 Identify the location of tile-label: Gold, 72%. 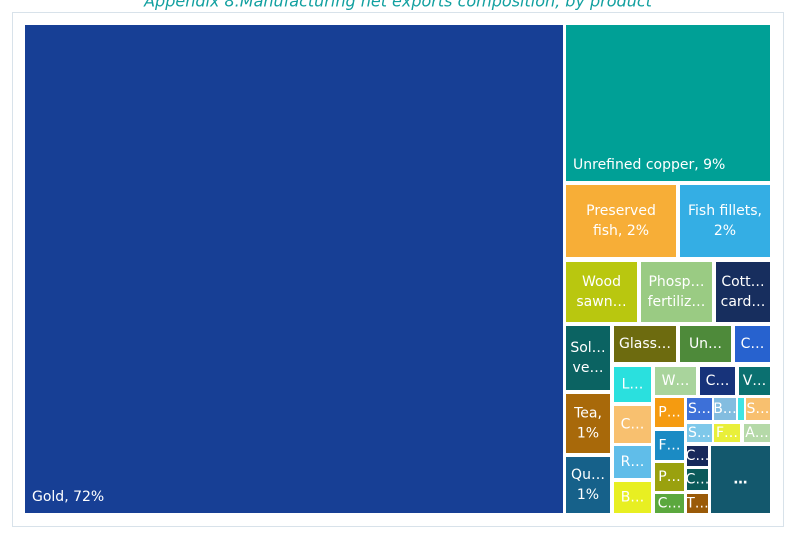
(68, 497).